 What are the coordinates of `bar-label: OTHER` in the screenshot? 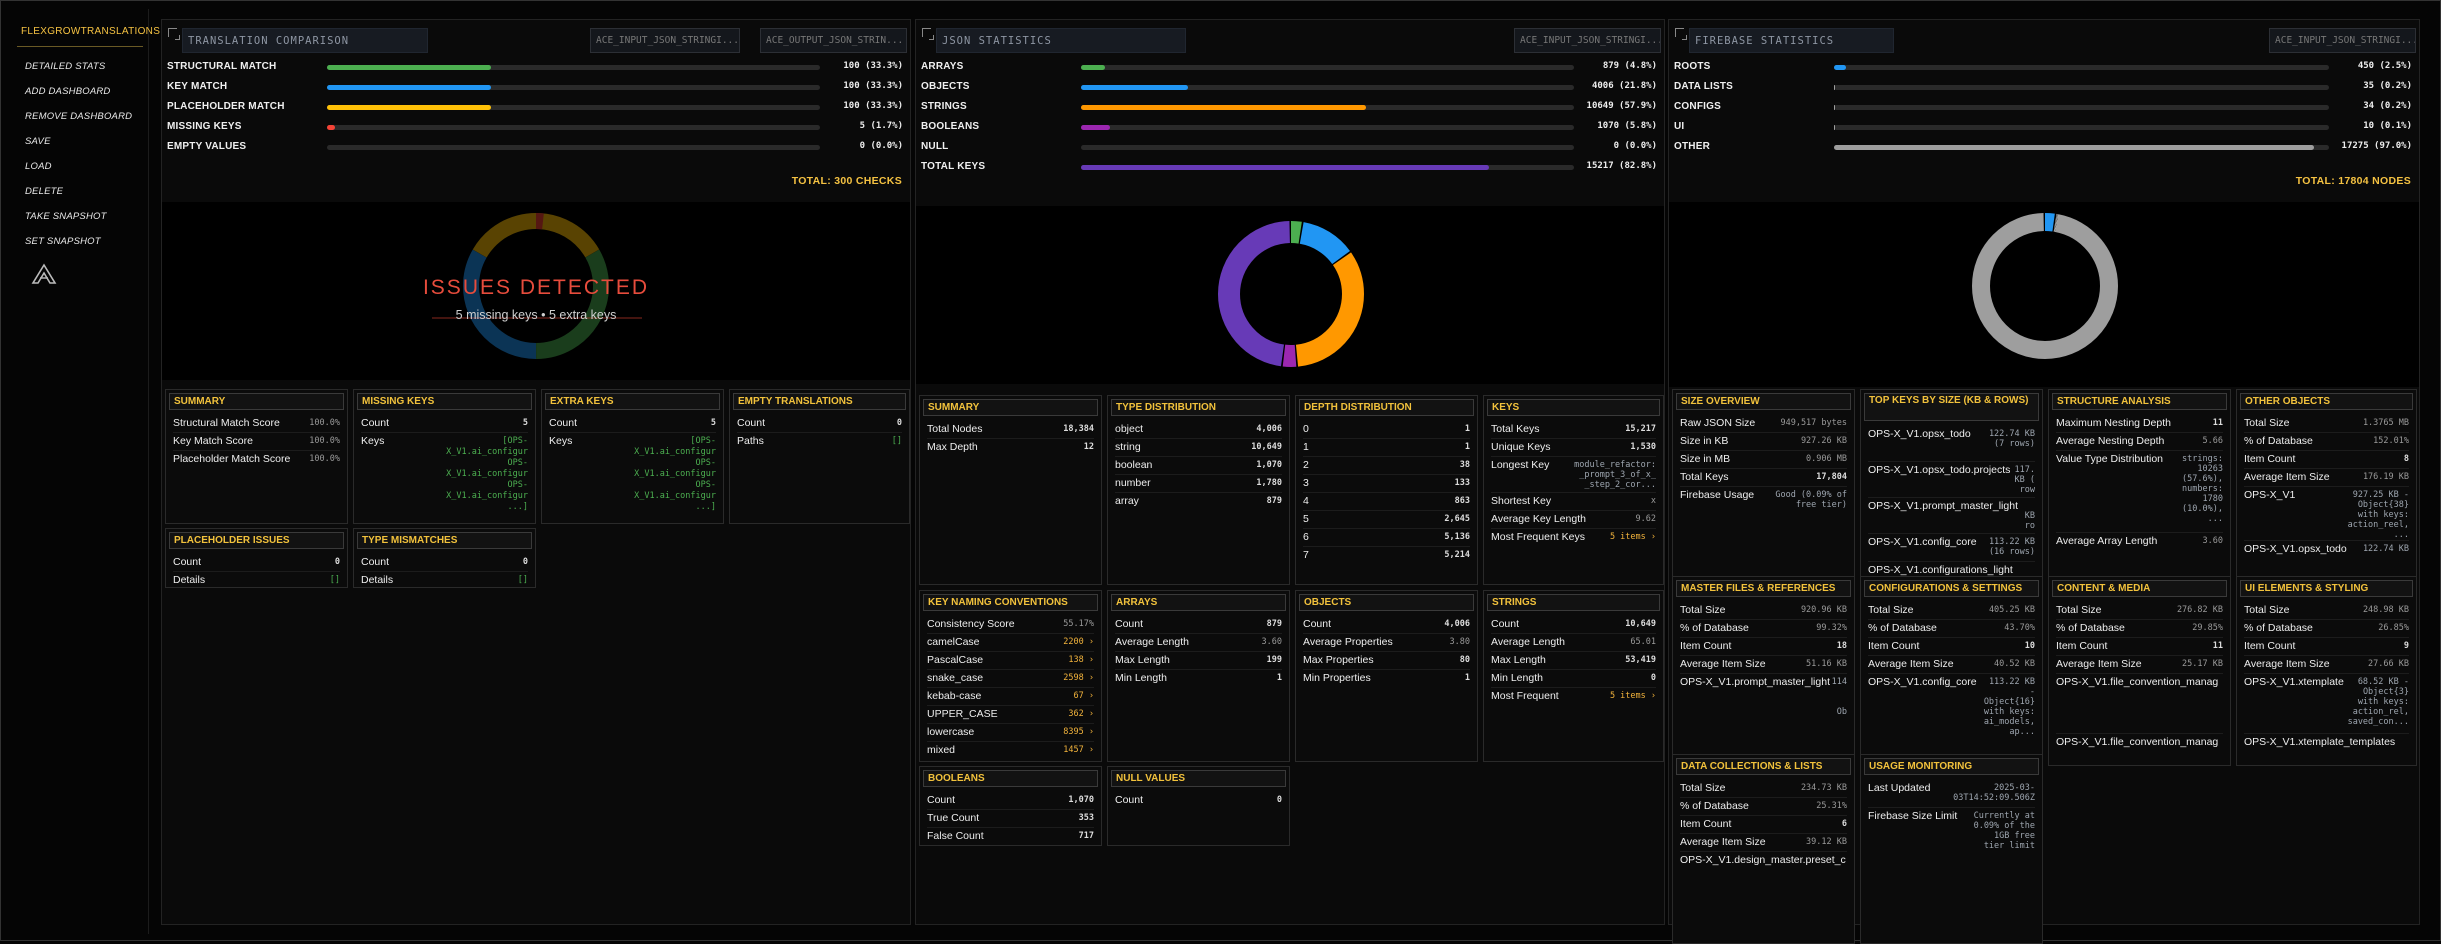 It's located at (1692, 146).